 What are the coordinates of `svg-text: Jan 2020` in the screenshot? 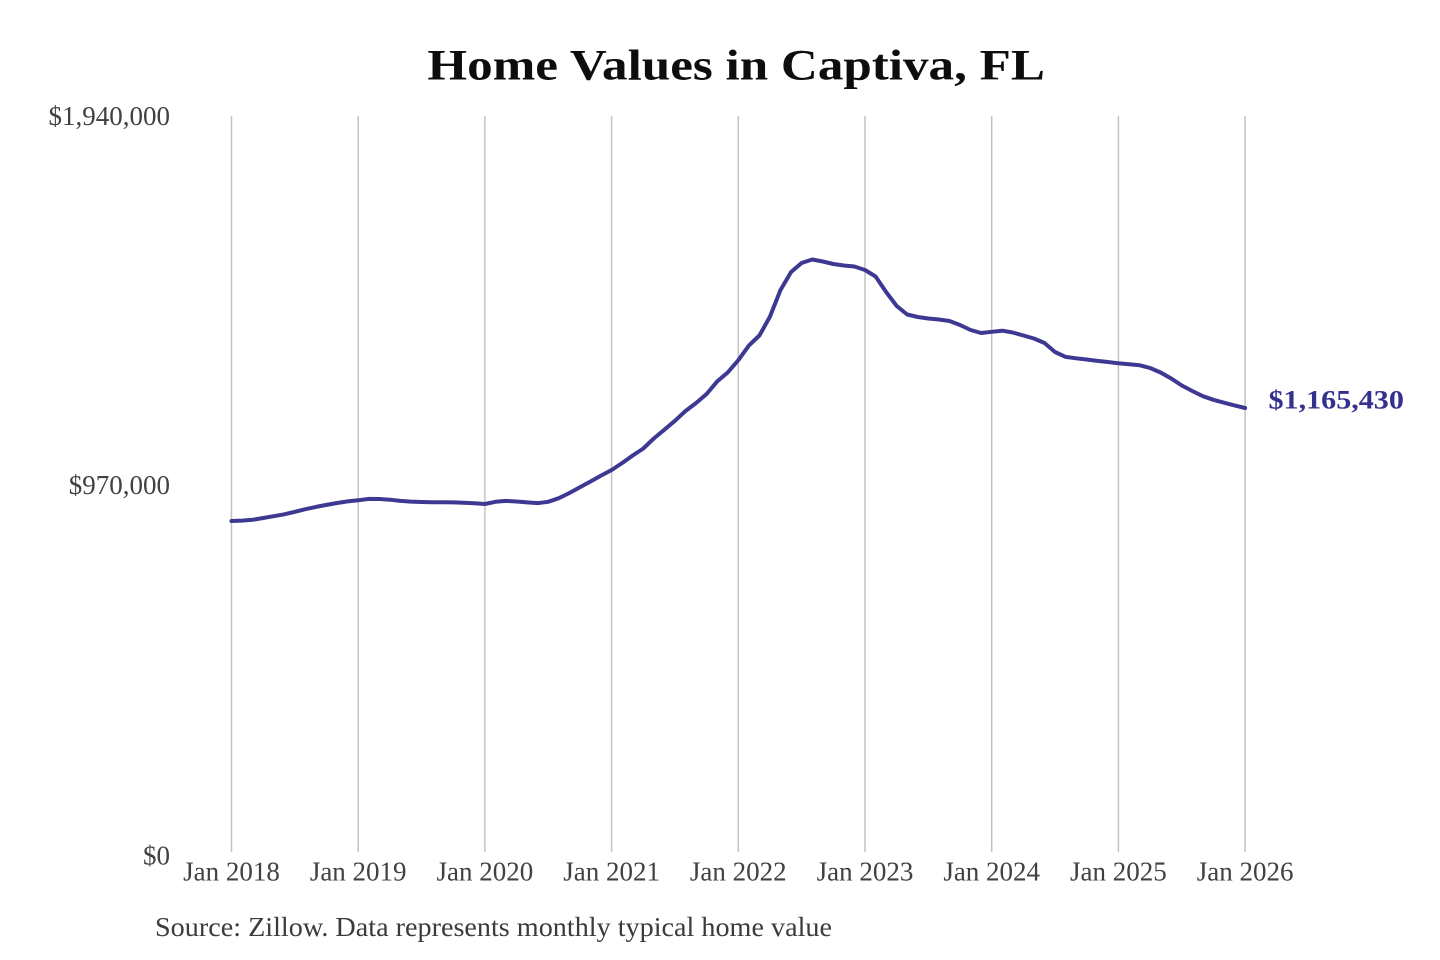 It's located at (485, 872).